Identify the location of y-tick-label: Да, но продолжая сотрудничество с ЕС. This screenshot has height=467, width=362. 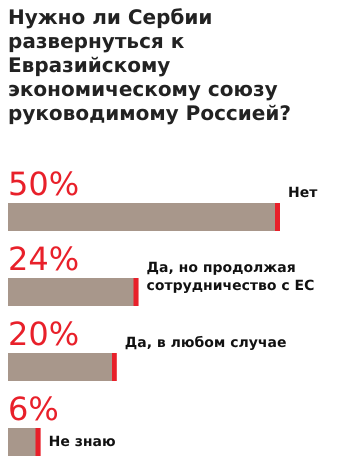
(230, 277).